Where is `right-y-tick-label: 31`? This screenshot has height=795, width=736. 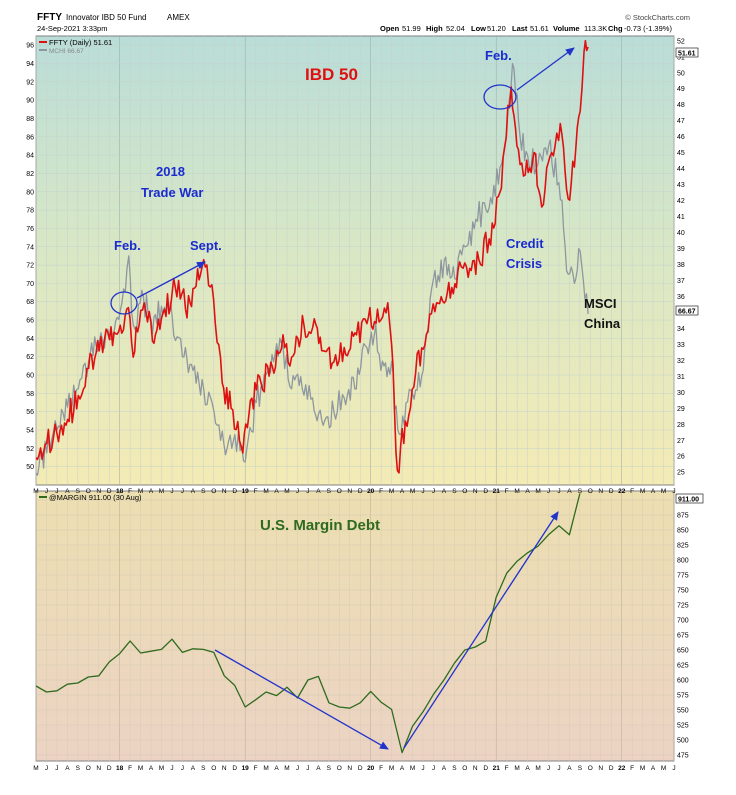
right-y-tick-label: 31 is located at coordinates (681, 377).